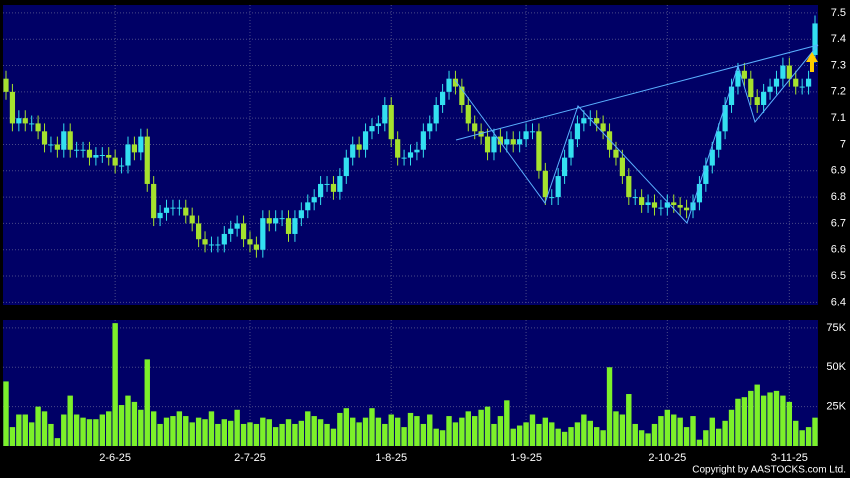 This screenshot has height=478, width=850. What do you see at coordinates (667, 458) in the screenshot?
I see `x-tick-label: 2-10-25` at bounding box center [667, 458].